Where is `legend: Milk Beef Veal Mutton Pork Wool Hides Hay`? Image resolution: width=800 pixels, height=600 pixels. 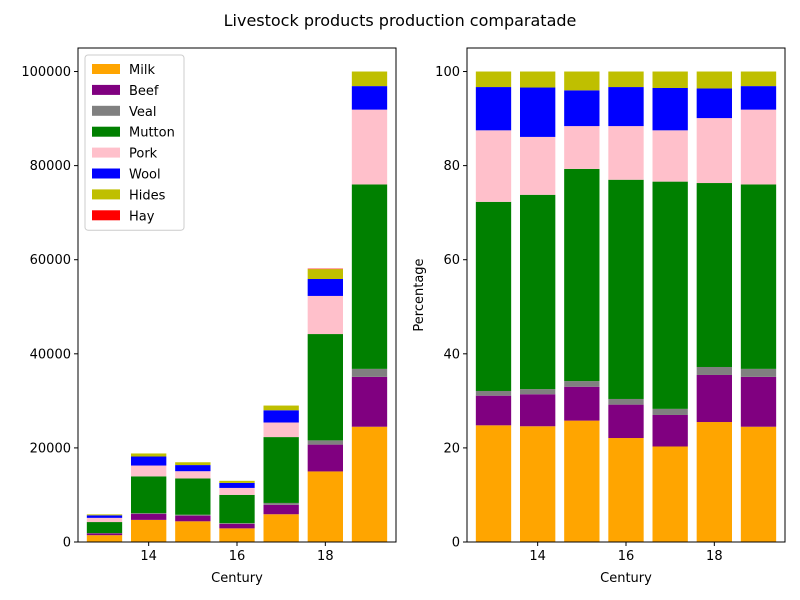
legend: Milk Beef Veal Mutton Pork Wool Hides Hay is located at coordinates (134, 142).